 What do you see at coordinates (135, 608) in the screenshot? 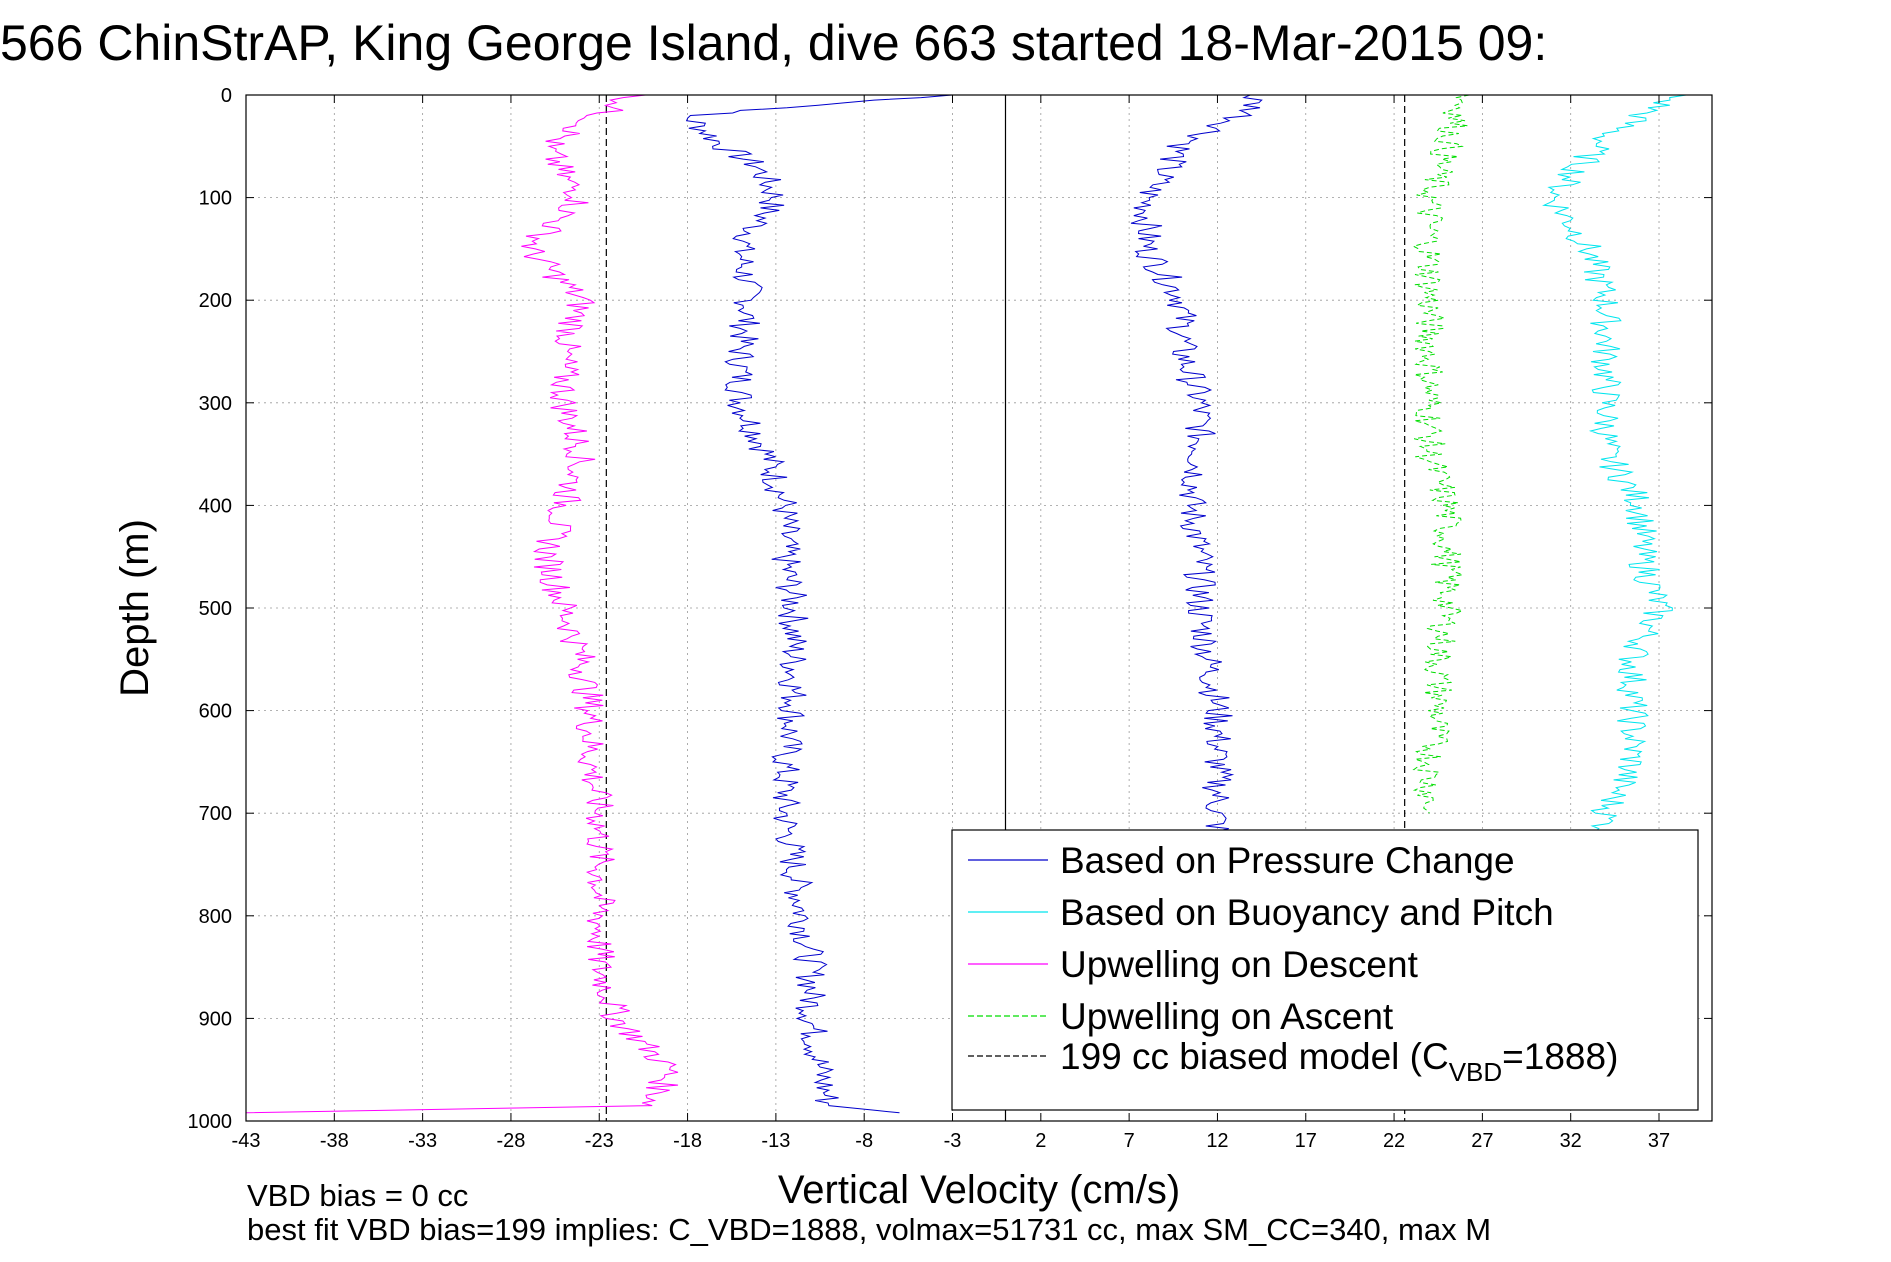
I see `y-axis-label: Depth (m)` at bounding box center [135, 608].